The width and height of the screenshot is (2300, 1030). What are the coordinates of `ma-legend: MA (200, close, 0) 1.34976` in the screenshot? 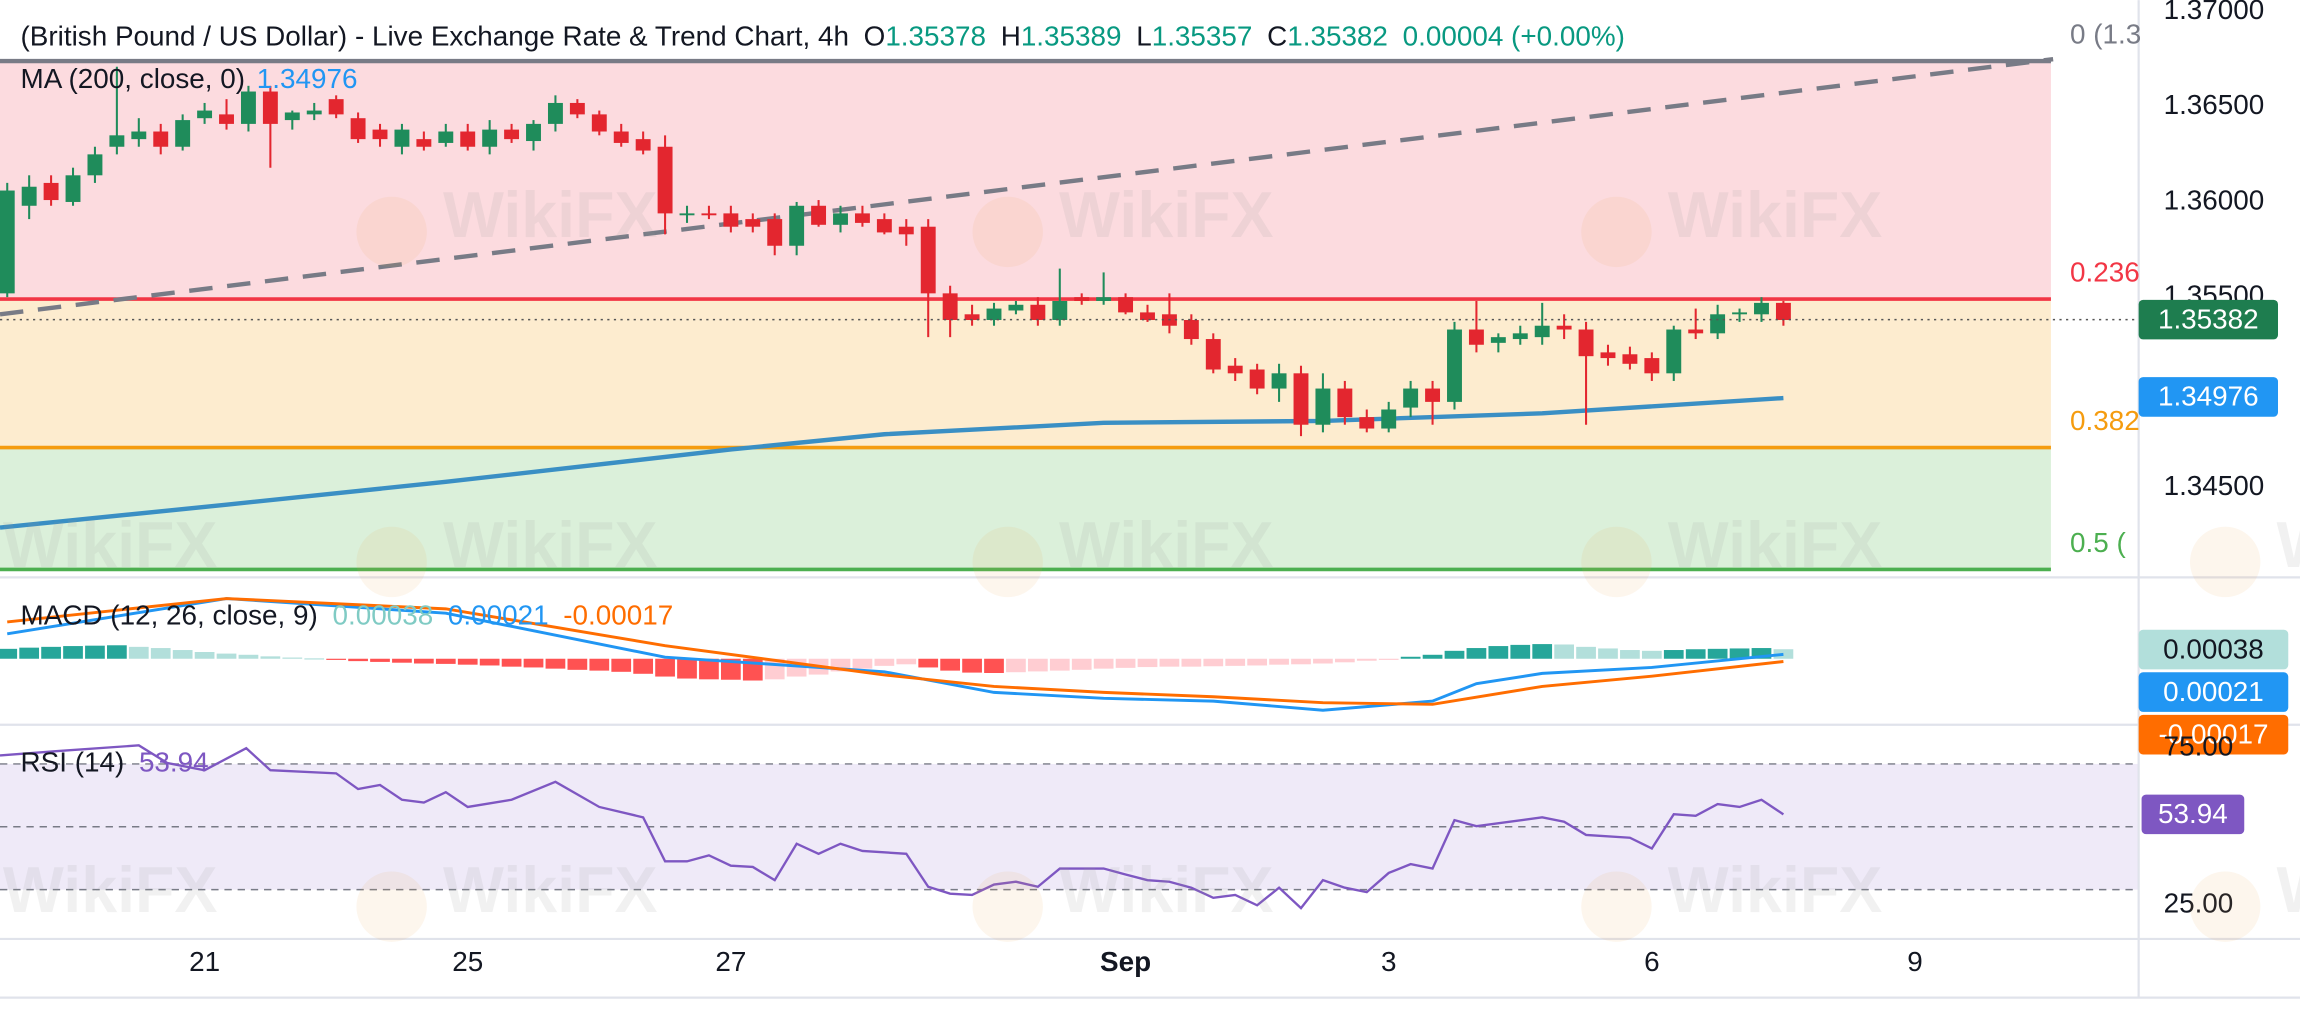 It's located at (189, 78).